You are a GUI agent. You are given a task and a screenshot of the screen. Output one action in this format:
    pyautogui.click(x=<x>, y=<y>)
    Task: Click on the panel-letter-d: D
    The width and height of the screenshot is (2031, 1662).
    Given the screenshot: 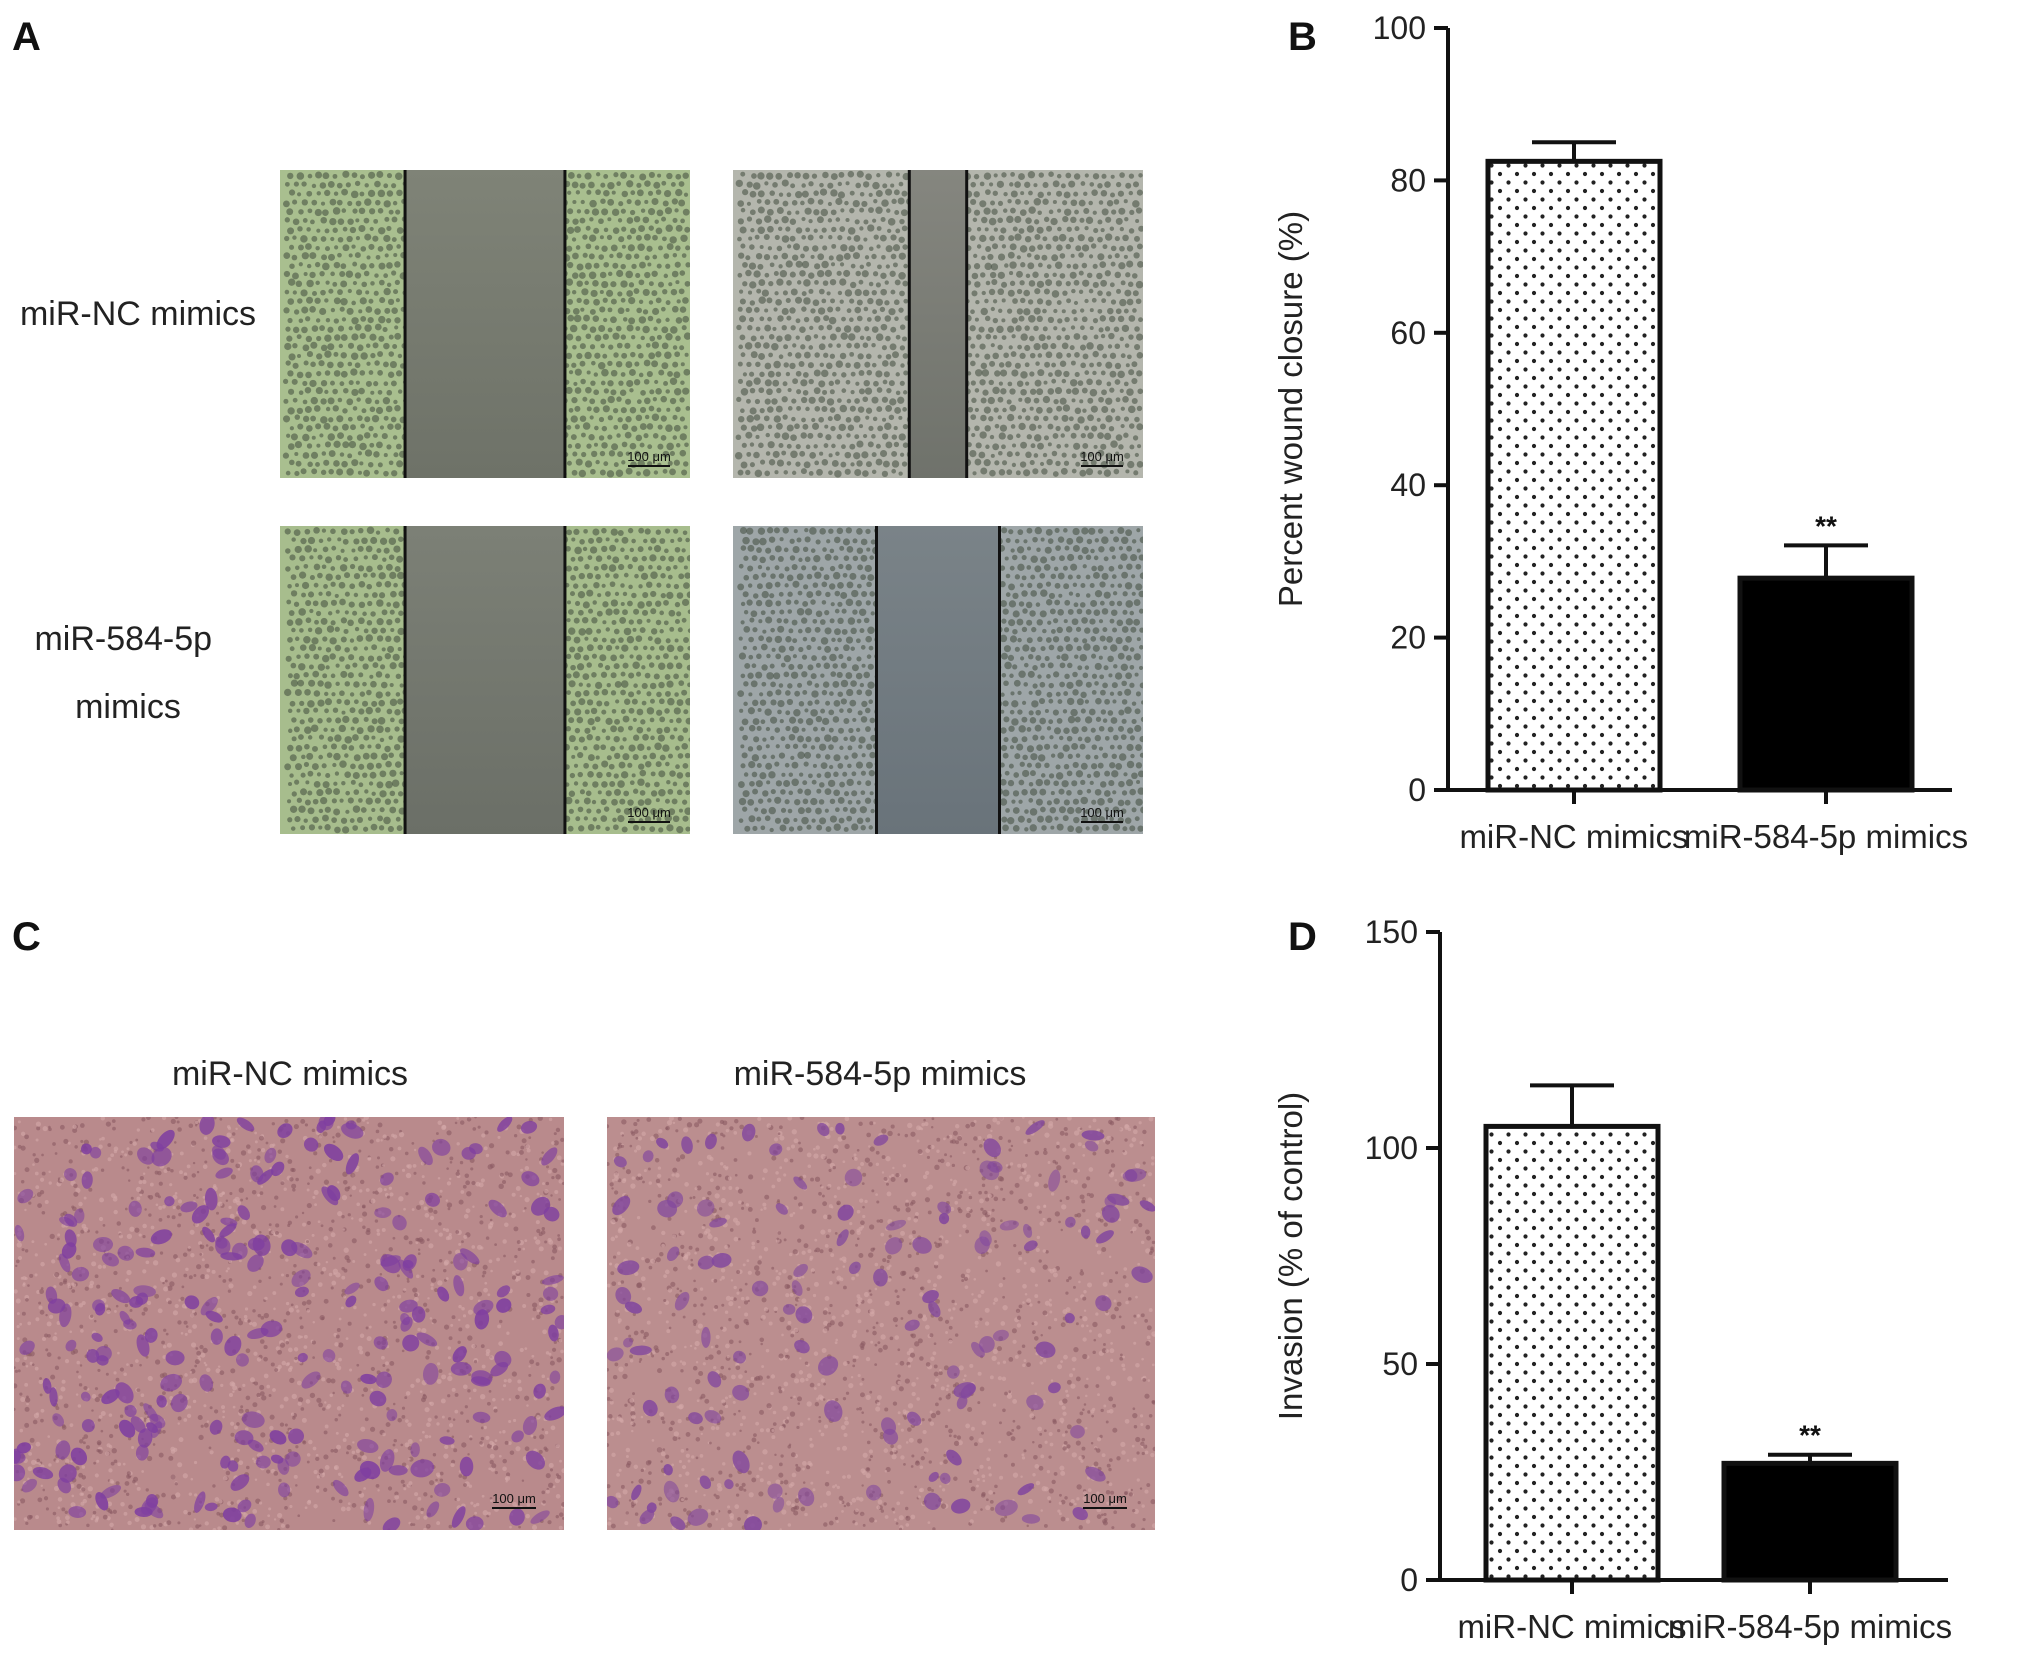 What is the action you would take?
    pyautogui.click(x=1302, y=937)
    